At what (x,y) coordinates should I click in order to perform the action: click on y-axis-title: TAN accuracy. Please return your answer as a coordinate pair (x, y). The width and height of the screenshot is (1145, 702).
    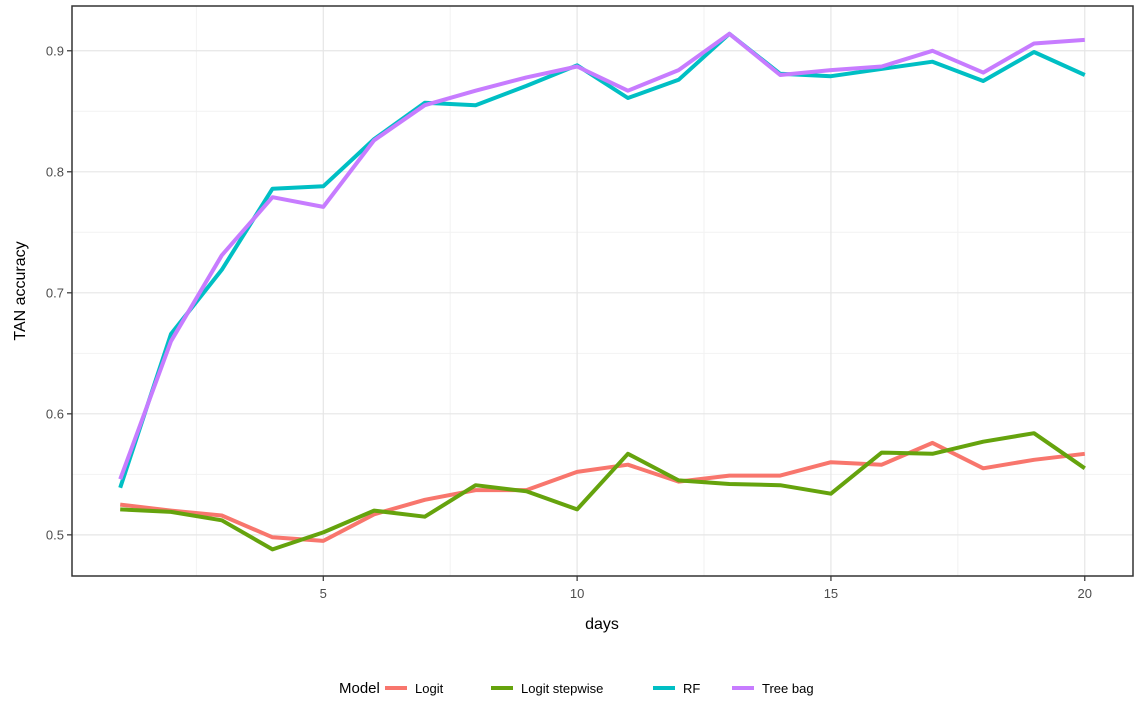
    Looking at the image, I should click on (20, 290).